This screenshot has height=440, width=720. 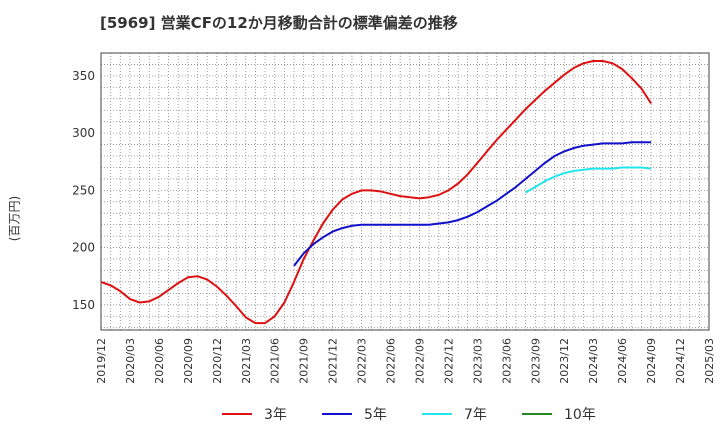 I want to click on x-tick-label: 2024/03, so click(x=593, y=361).